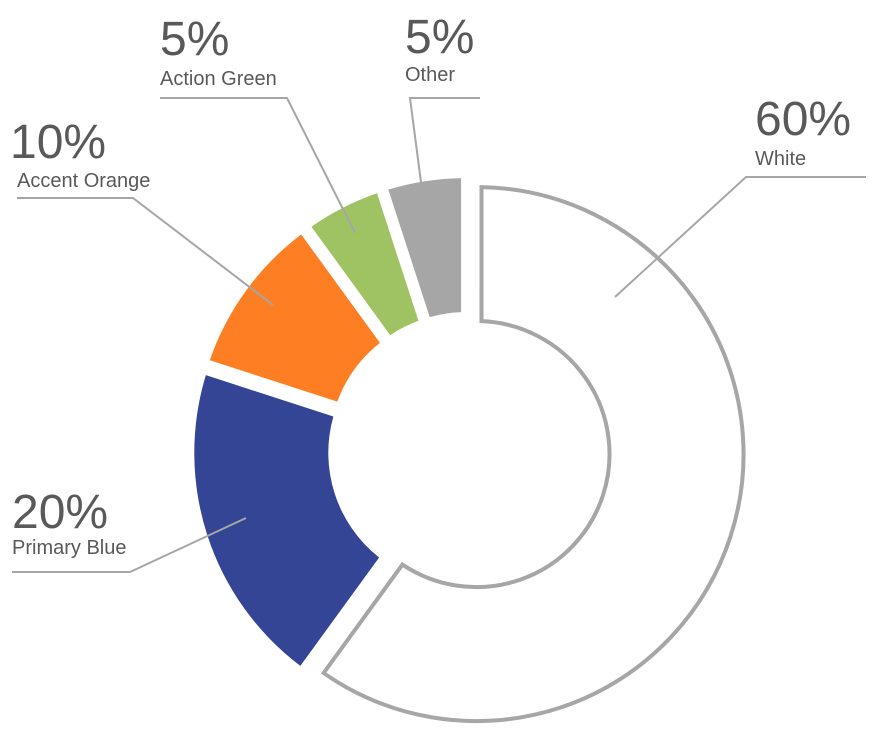  What do you see at coordinates (145, 251) in the screenshot?
I see `leader-line-accent-orange` at bounding box center [145, 251].